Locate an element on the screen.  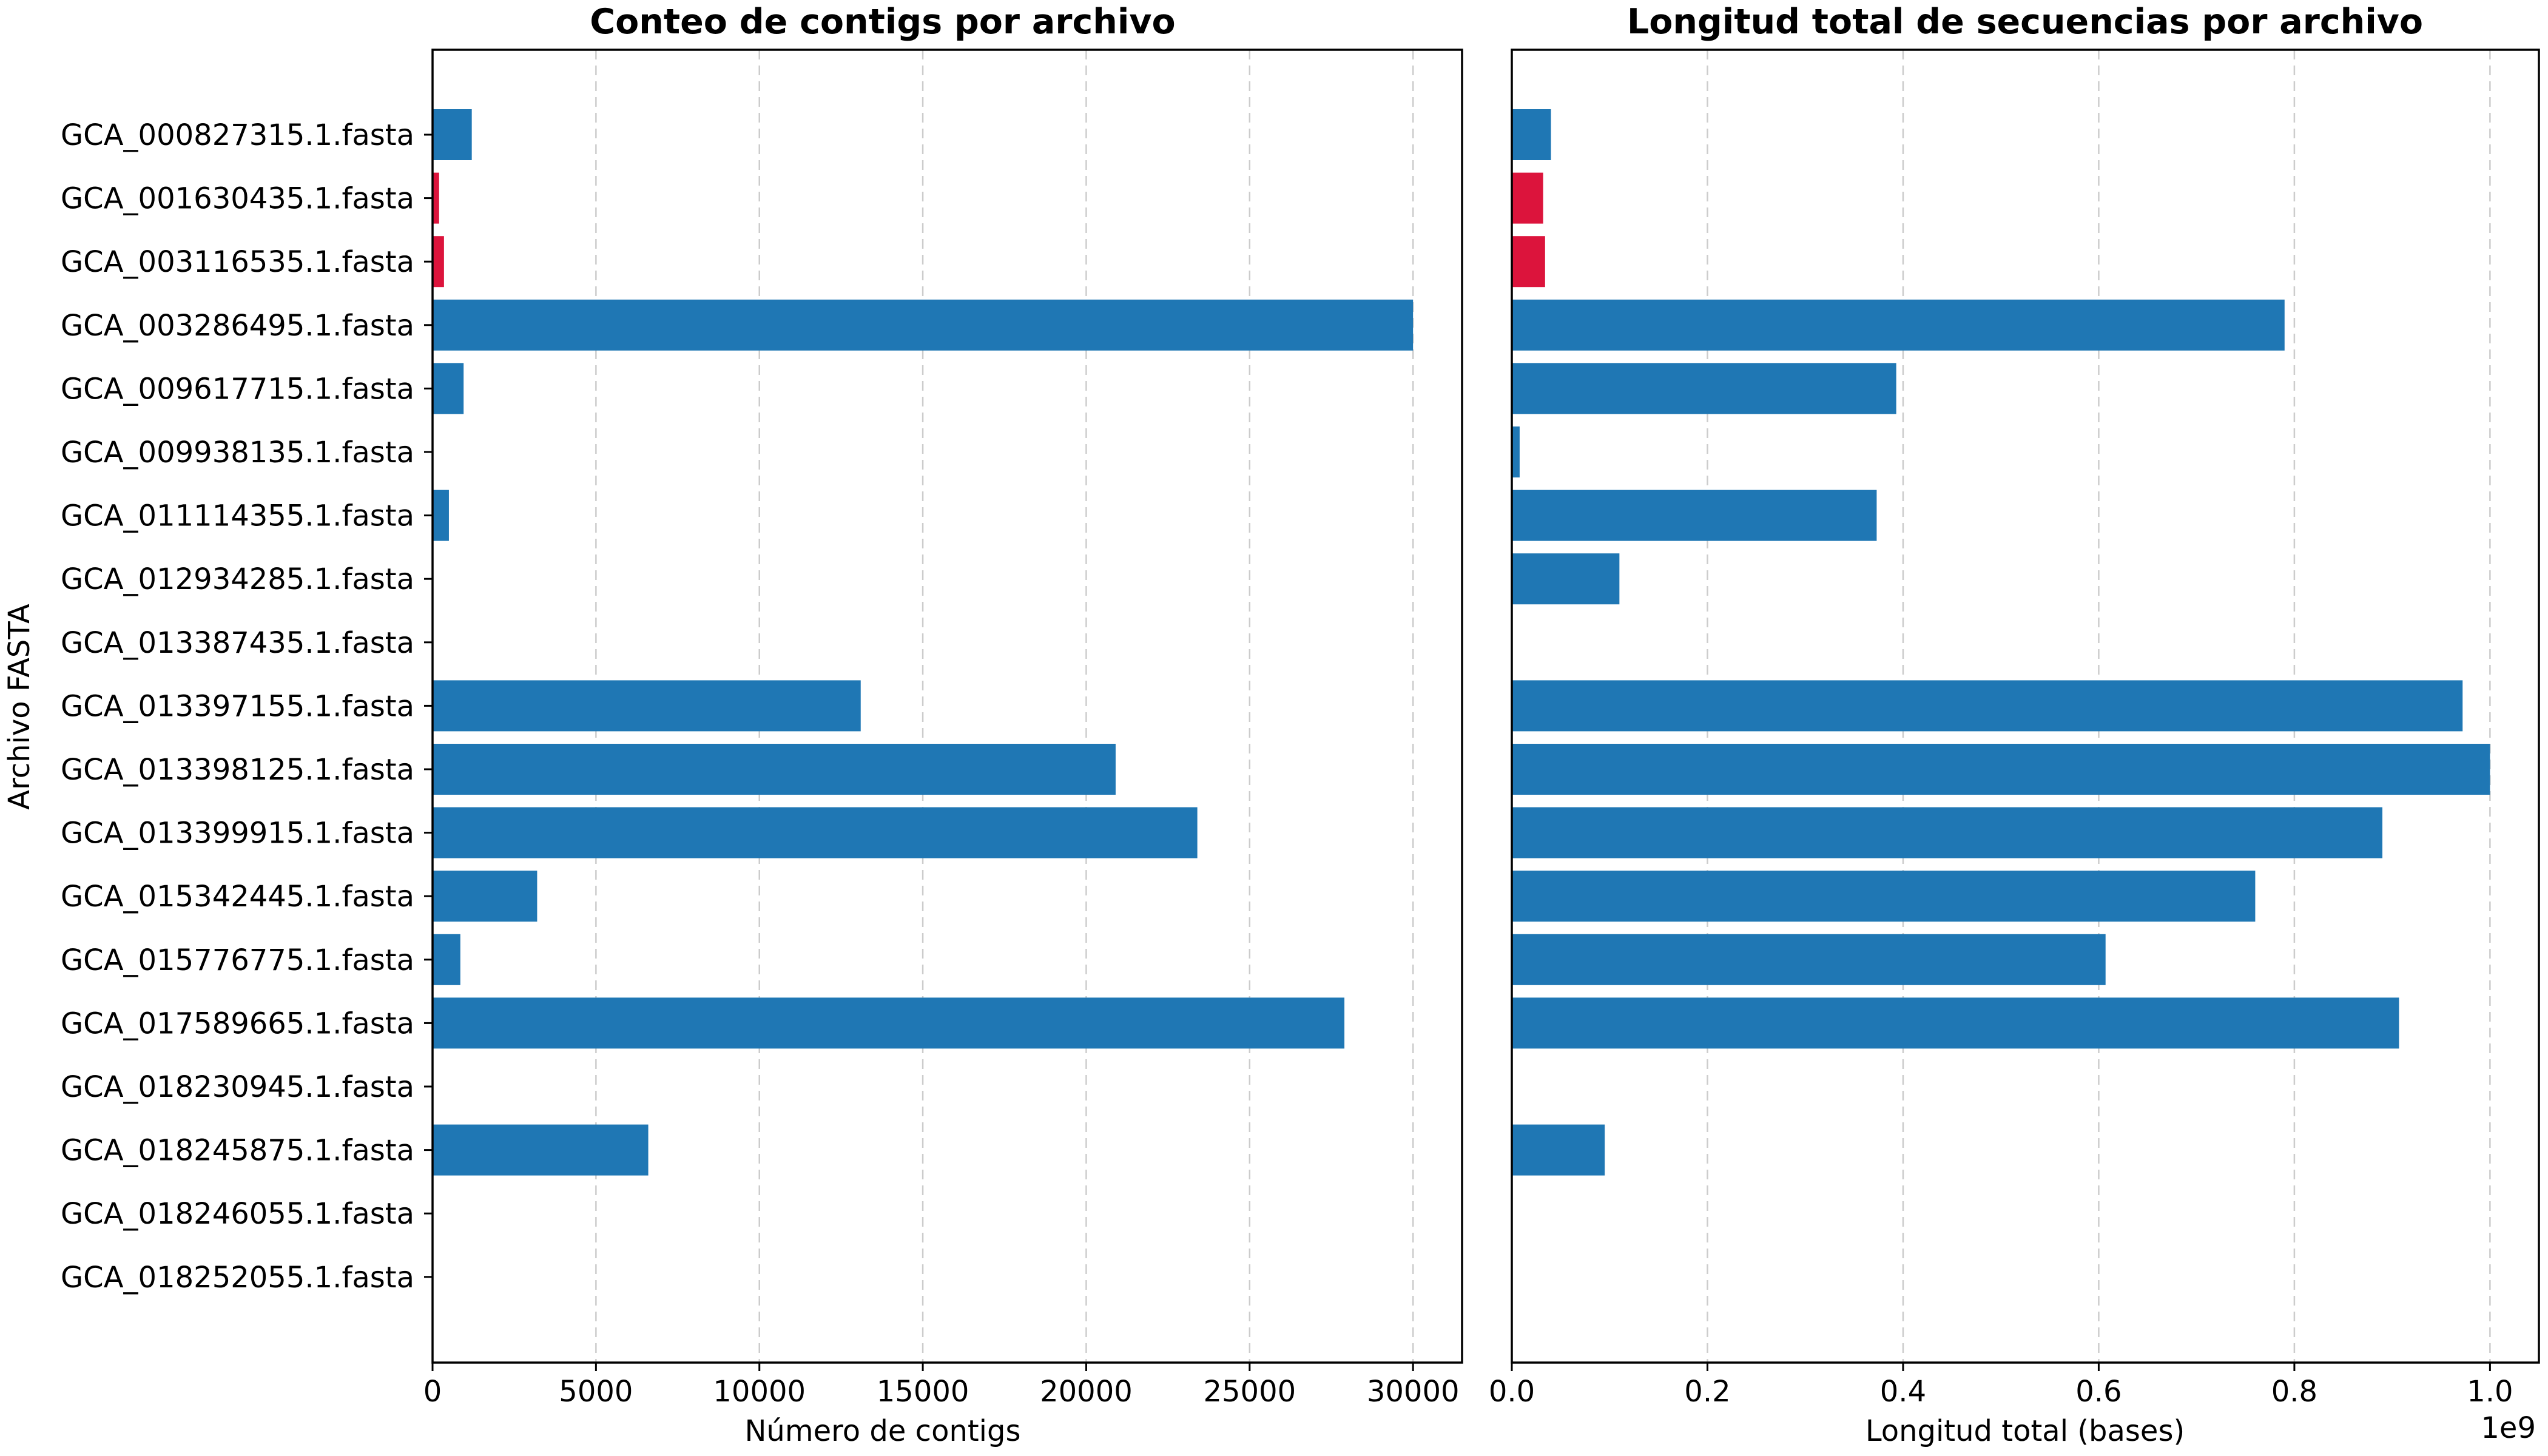
x-axis-label-contigs: Número de contigs is located at coordinates (883, 1431).